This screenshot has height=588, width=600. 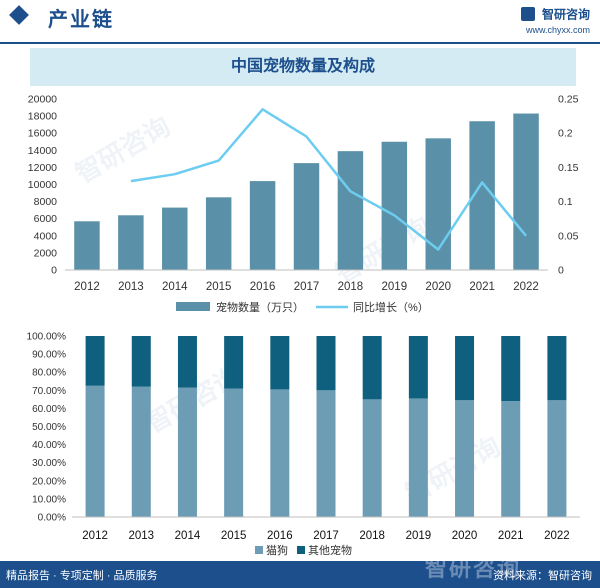 I want to click on header-divider, so click(x=300, y=43).